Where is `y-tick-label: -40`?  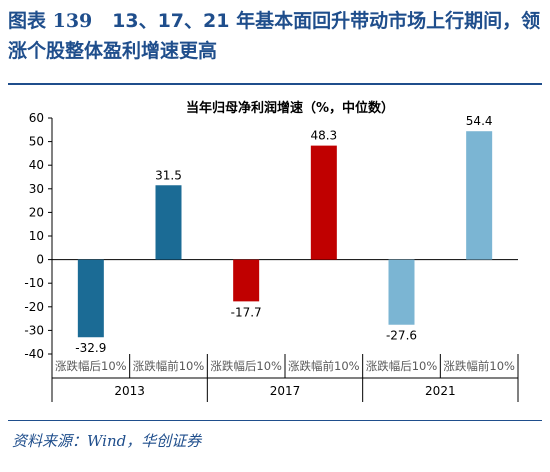 y-tick-label: -40 is located at coordinates (34, 354).